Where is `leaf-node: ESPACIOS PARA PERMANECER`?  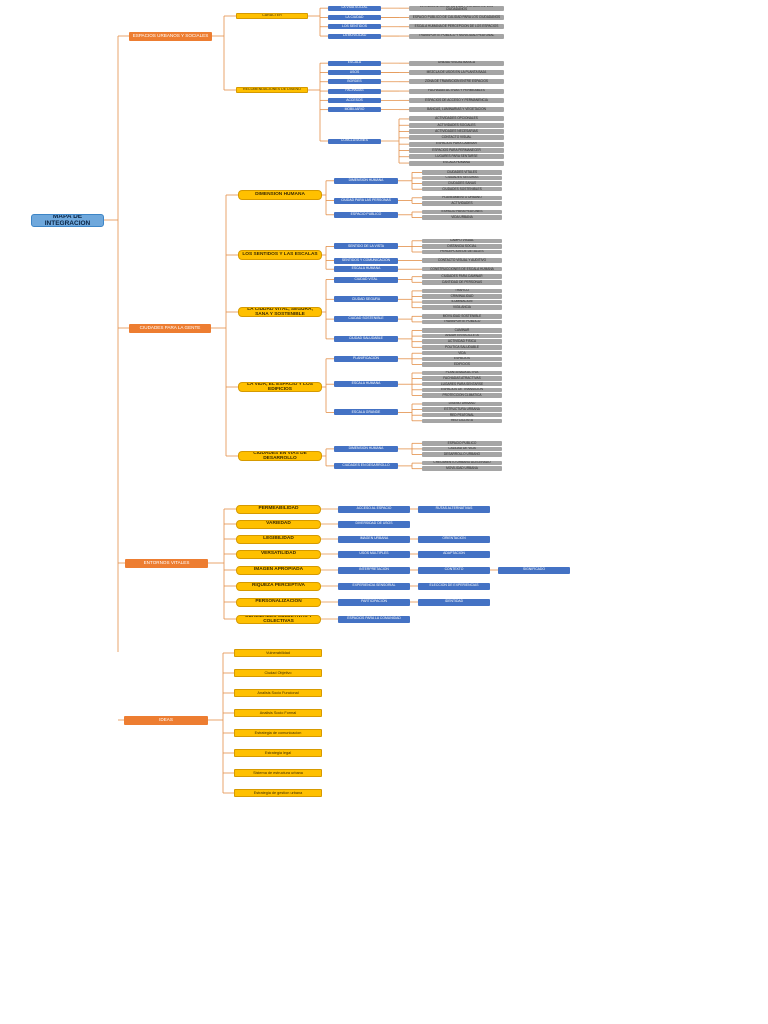 leaf-node: ESPACIOS PARA PERMANECER is located at coordinates (456, 150).